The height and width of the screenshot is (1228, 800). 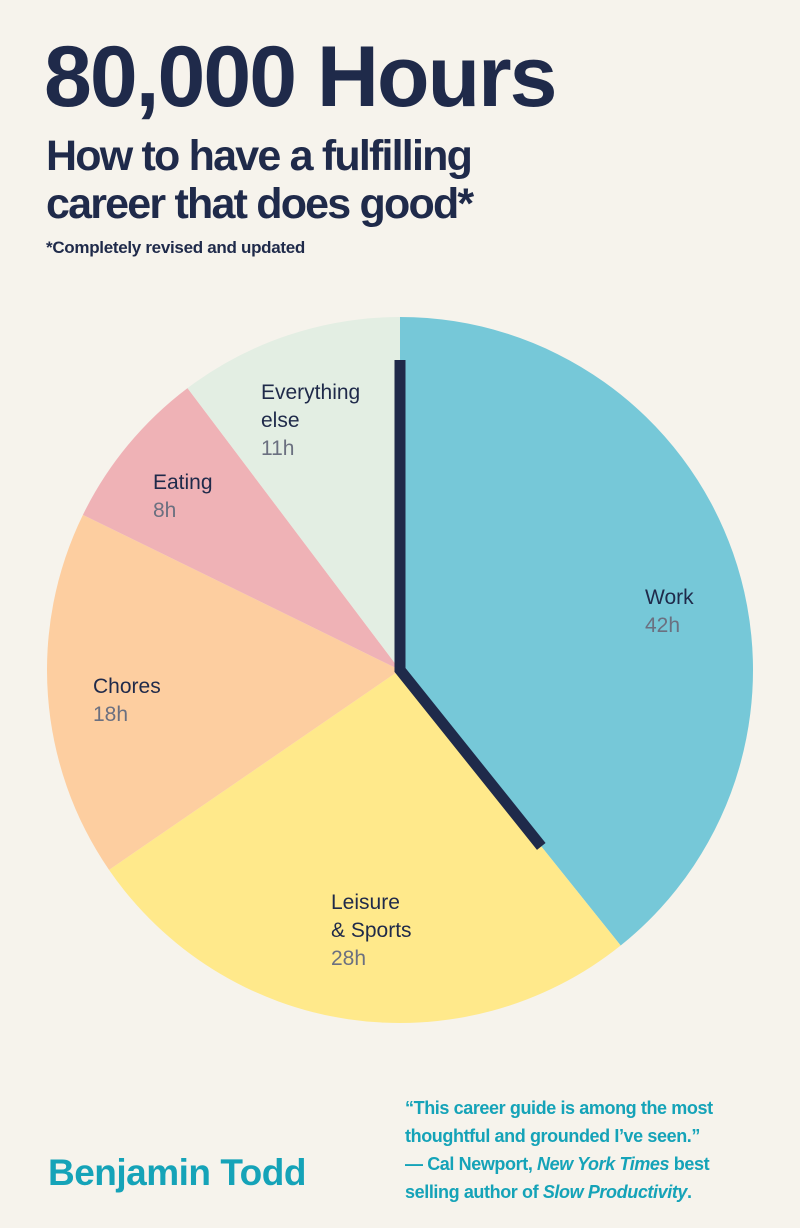 What do you see at coordinates (689, 1192) in the screenshot?
I see `quote-end: .` at bounding box center [689, 1192].